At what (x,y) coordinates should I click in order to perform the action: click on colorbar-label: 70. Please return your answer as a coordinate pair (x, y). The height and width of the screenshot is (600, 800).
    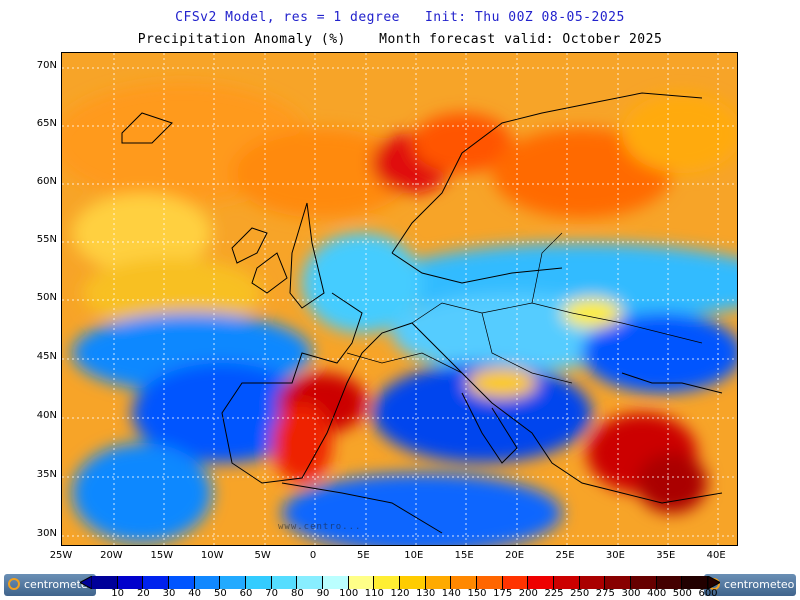
    Looking at the image, I should click on (272, 593).